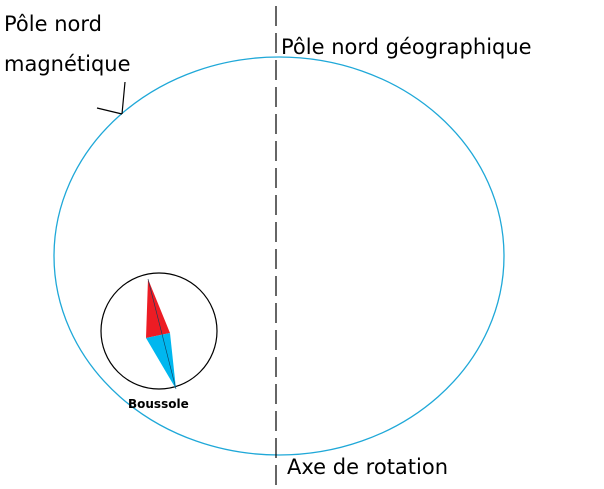 The image size is (604, 489). I want to click on magnetic-north-label-line1: Pôle nord, so click(53, 24).